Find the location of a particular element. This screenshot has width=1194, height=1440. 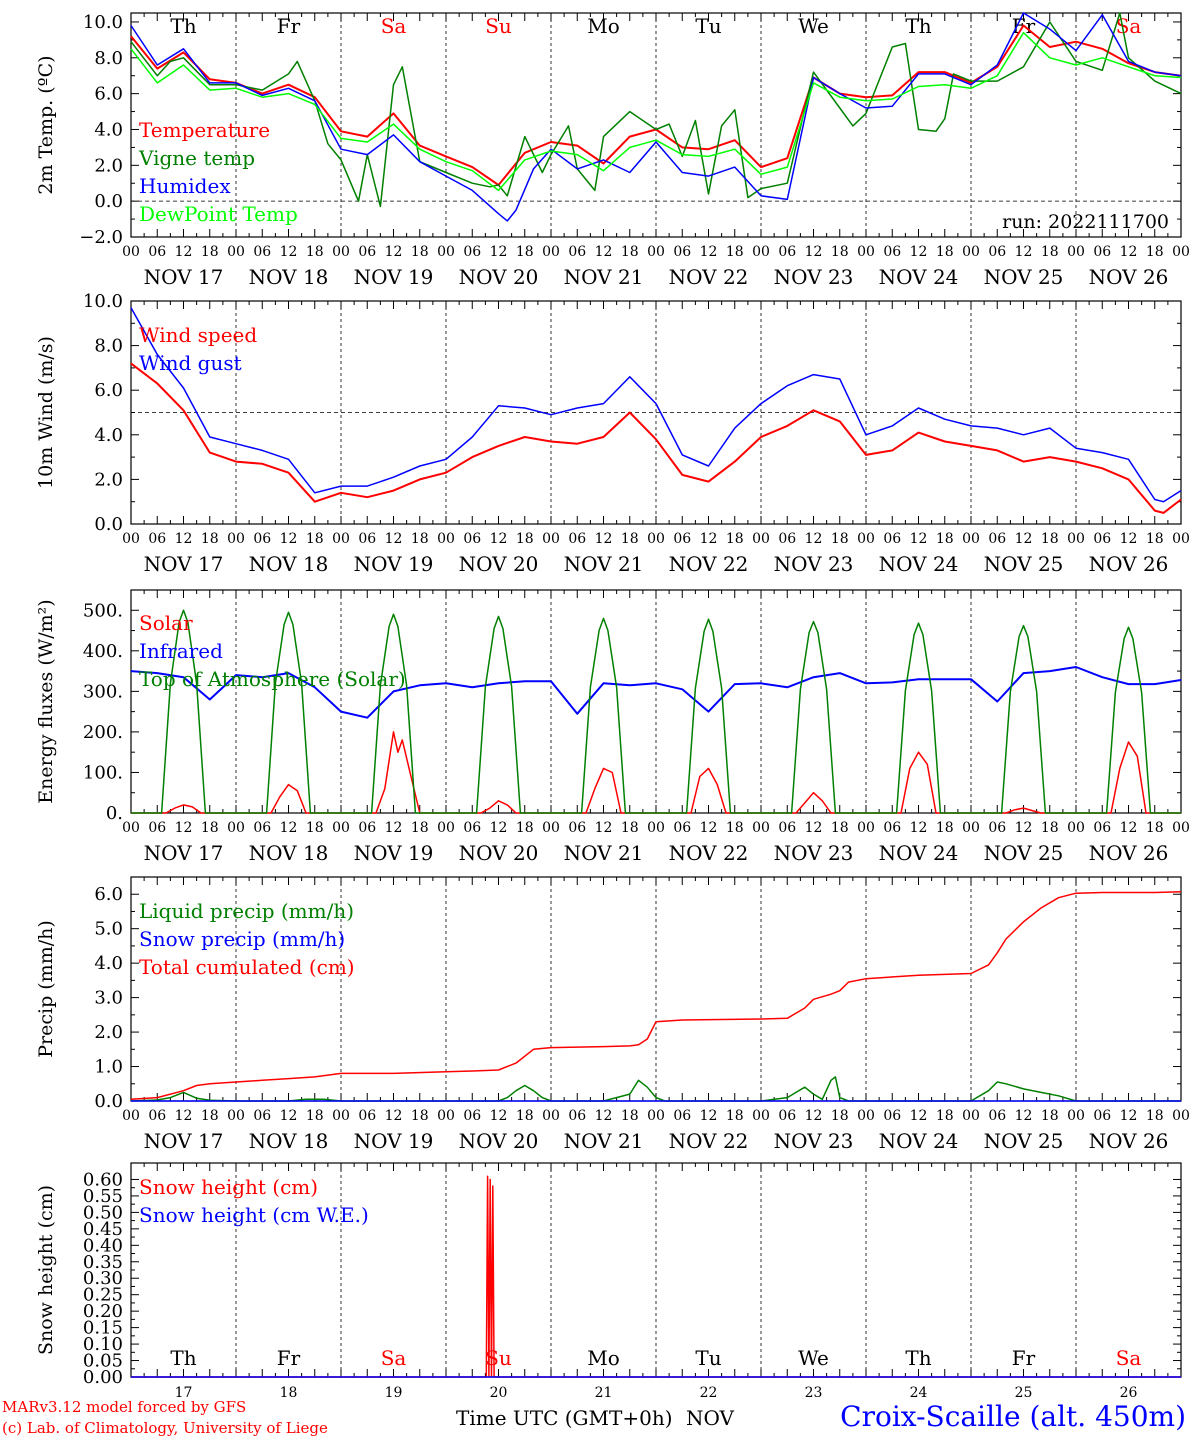

plot-frame is located at coordinates (656, 701).